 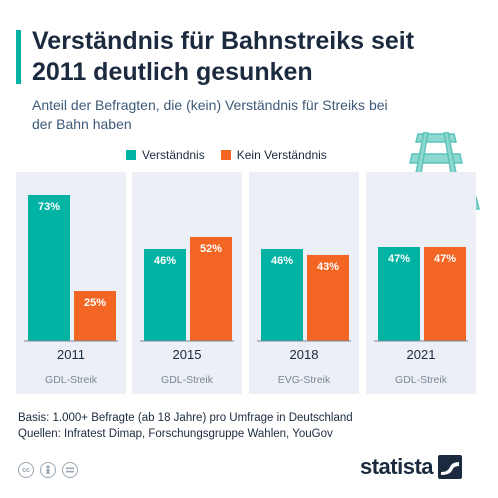 I want to click on bar-2015-verstaendnis, so click(x=165, y=295).